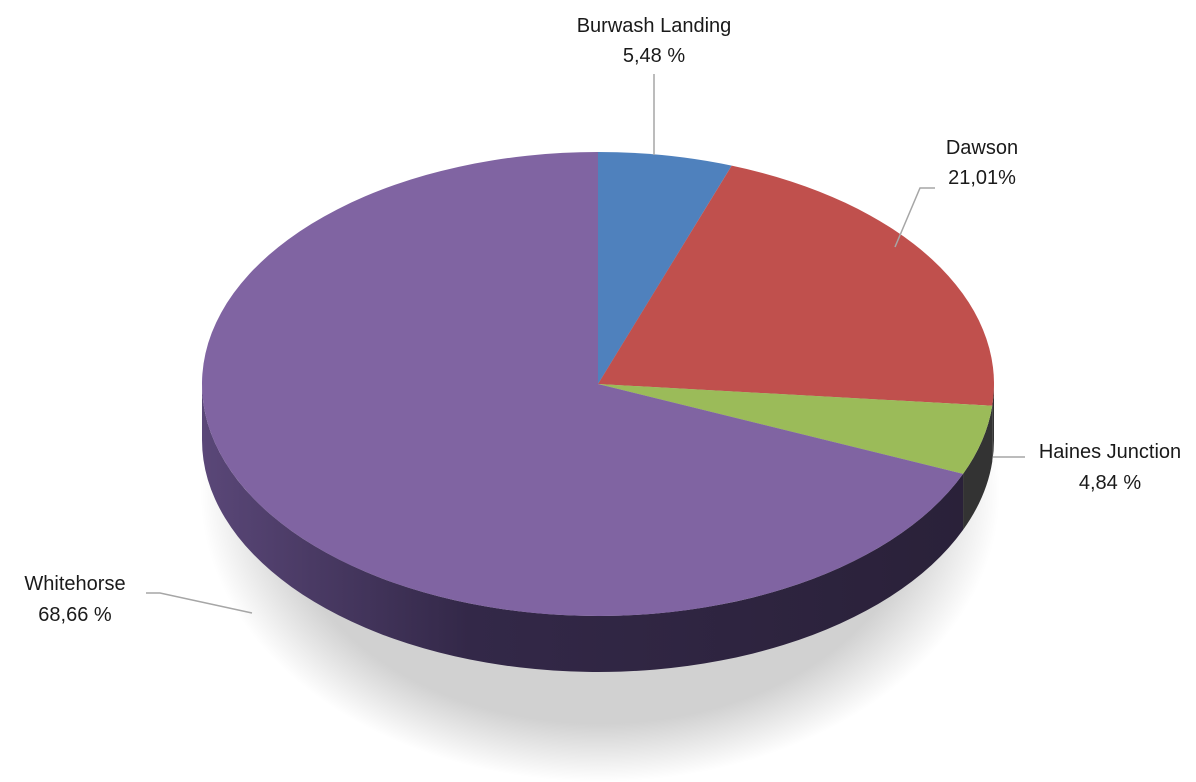  Describe the element at coordinates (138, 599) in the screenshot. I see `slice-label-whitehorse: Whitehorse 68,66 %` at that location.